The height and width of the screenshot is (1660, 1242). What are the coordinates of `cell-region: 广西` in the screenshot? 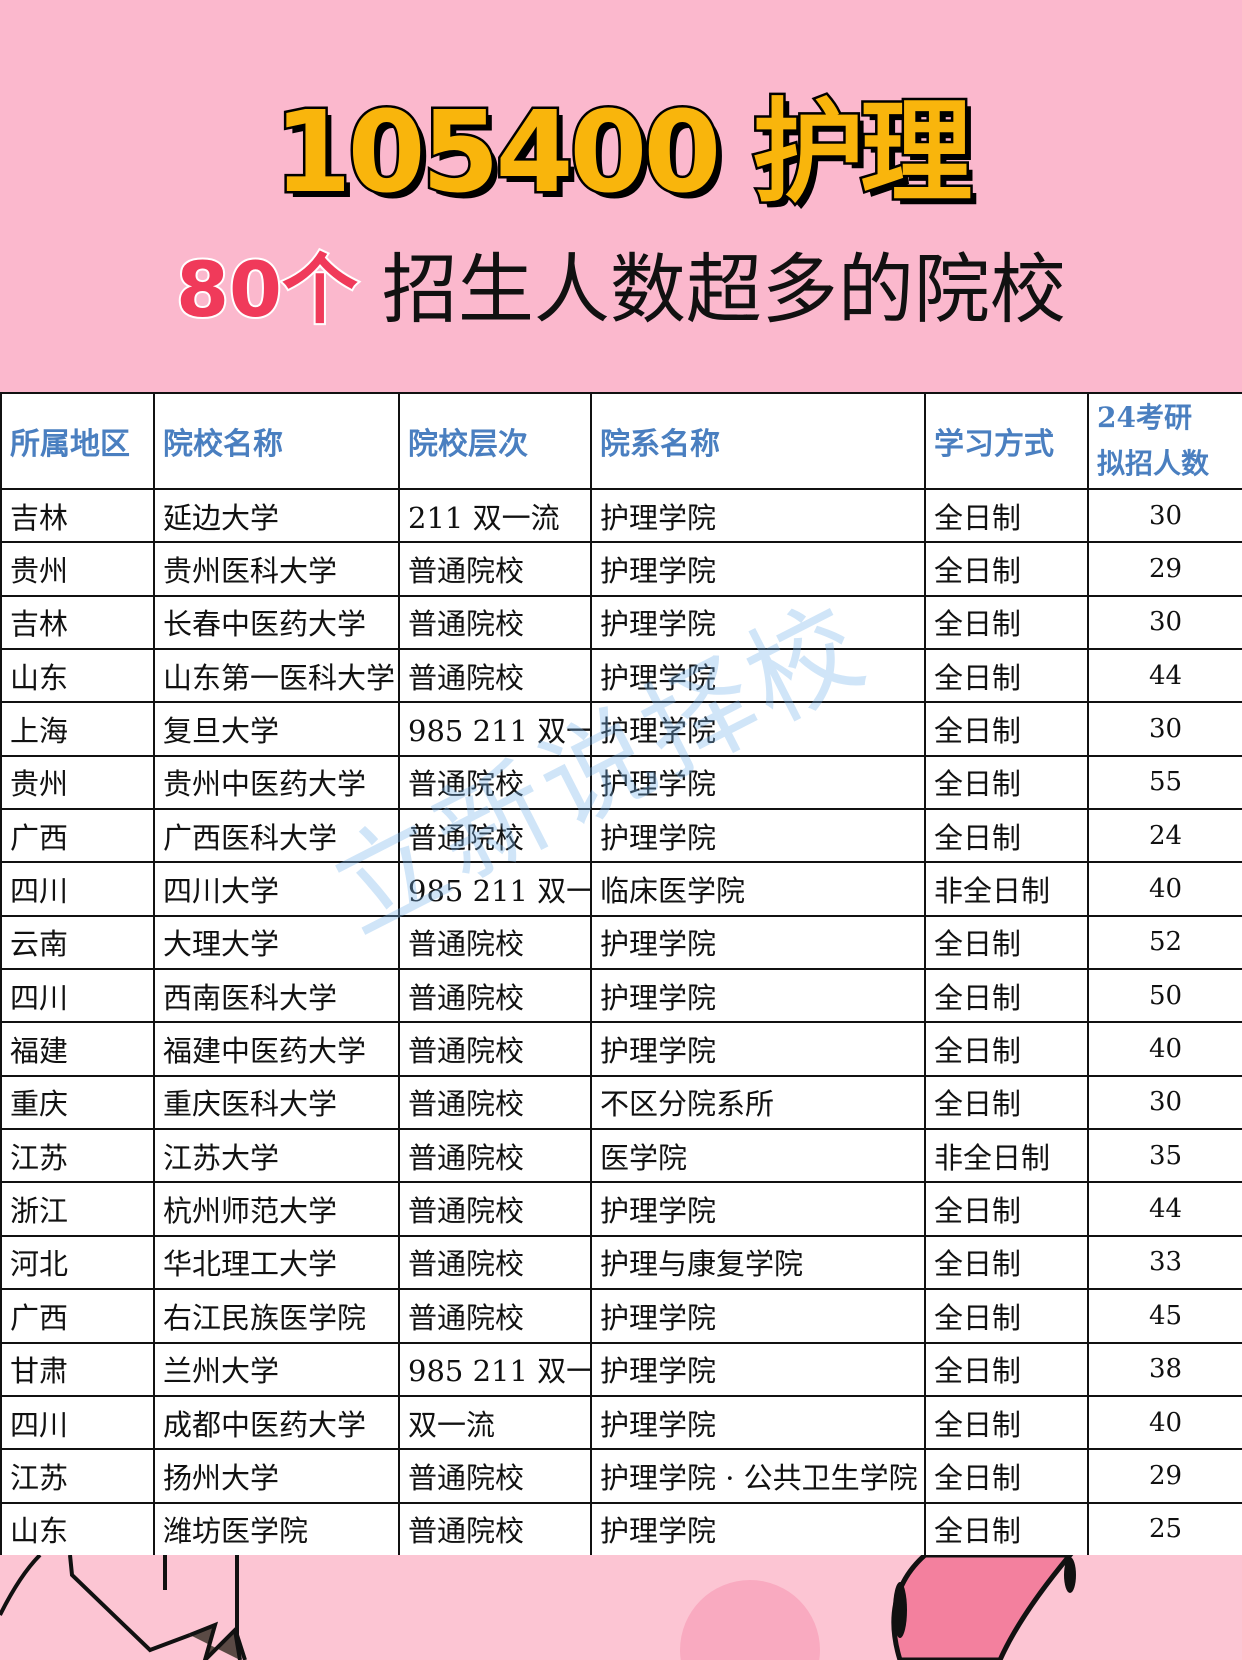 It's located at (77, 836).